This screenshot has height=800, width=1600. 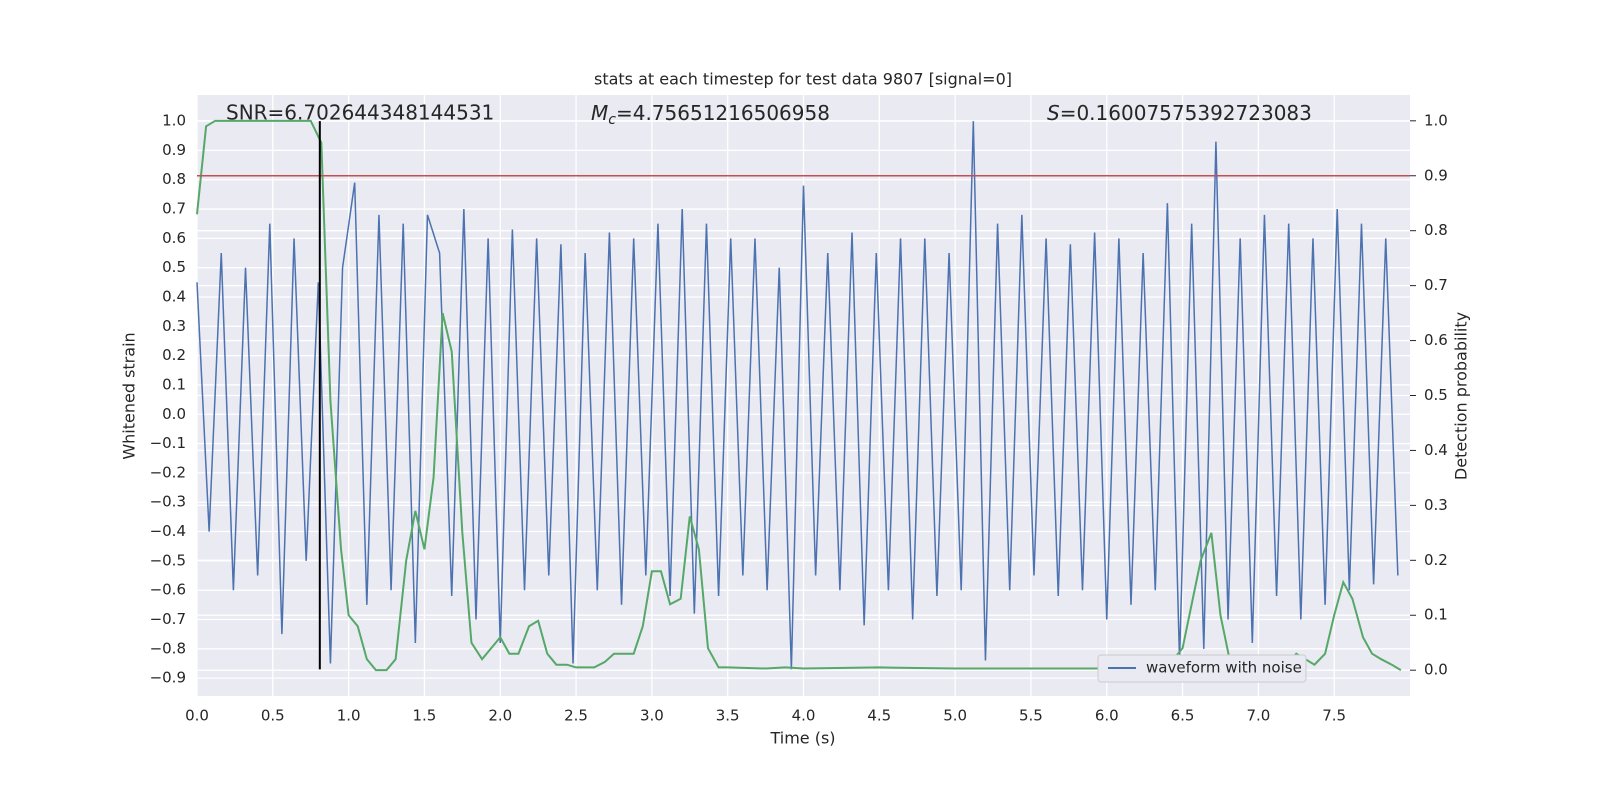 What do you see at coordinates (1461, 396) in the screenshot?
I see `y2-axis-label: Detection probability` at bounding box center [1461, 396].